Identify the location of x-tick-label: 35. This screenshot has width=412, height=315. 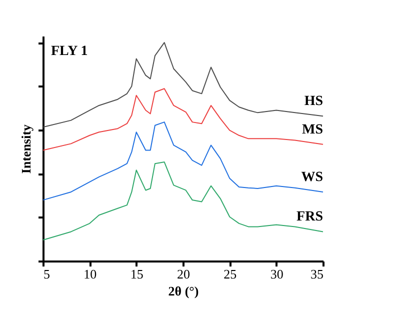
(317, 274).